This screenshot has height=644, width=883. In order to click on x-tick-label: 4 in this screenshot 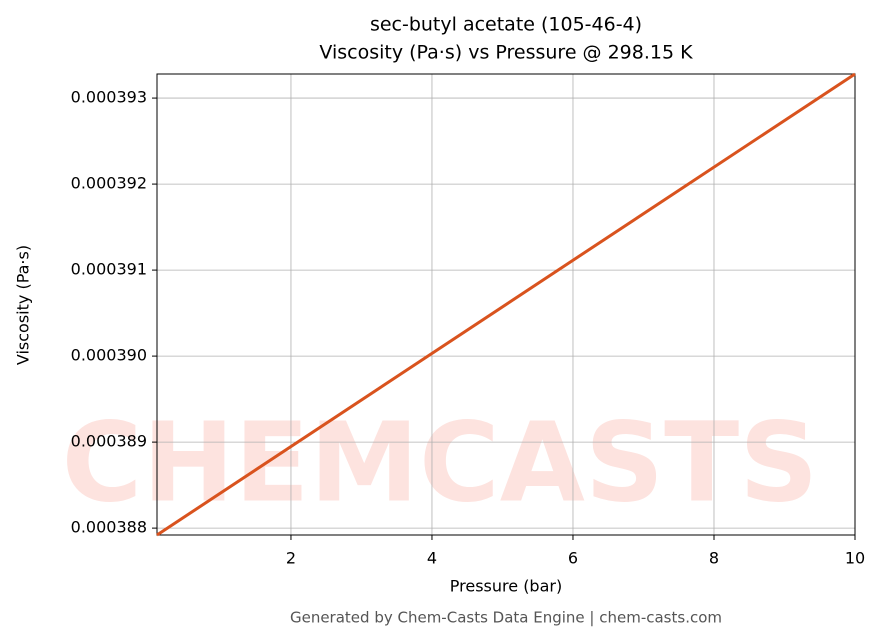, I will do `click(432, 558)`.